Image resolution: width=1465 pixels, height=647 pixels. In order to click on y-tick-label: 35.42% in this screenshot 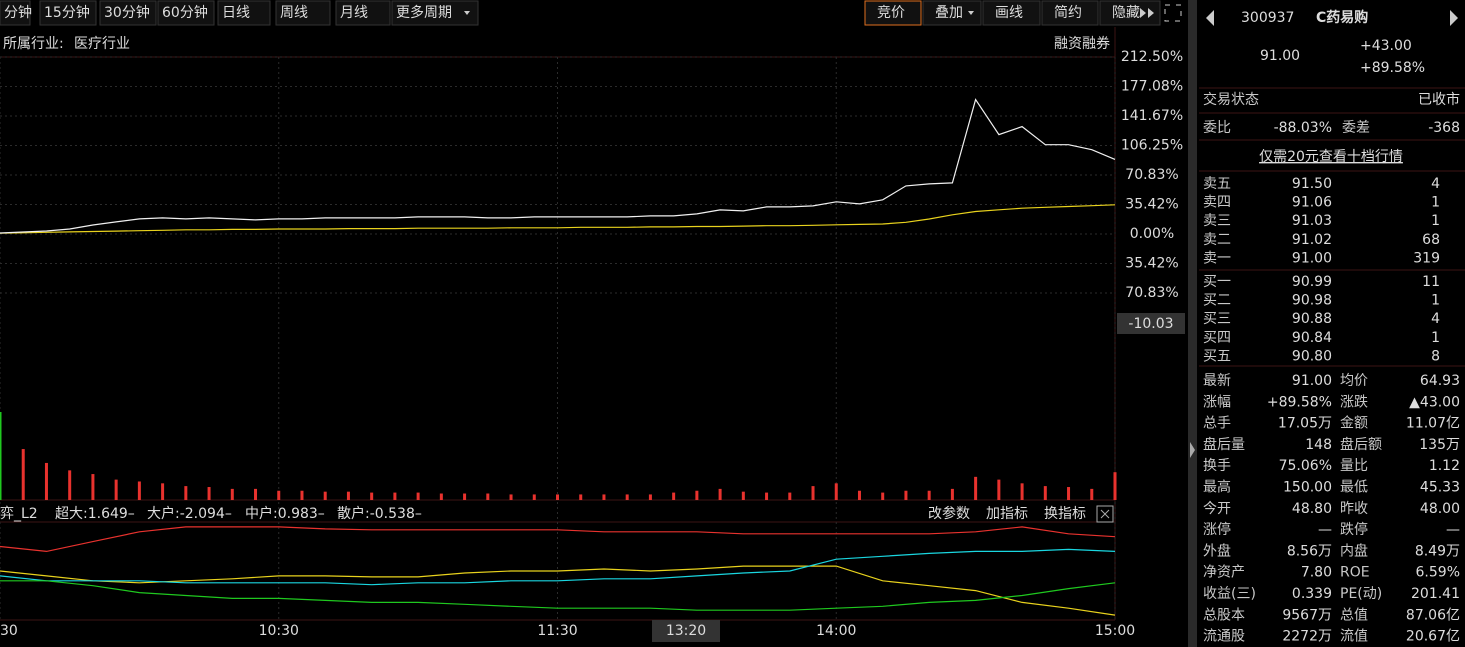, I will do `click(1151, 204)`.